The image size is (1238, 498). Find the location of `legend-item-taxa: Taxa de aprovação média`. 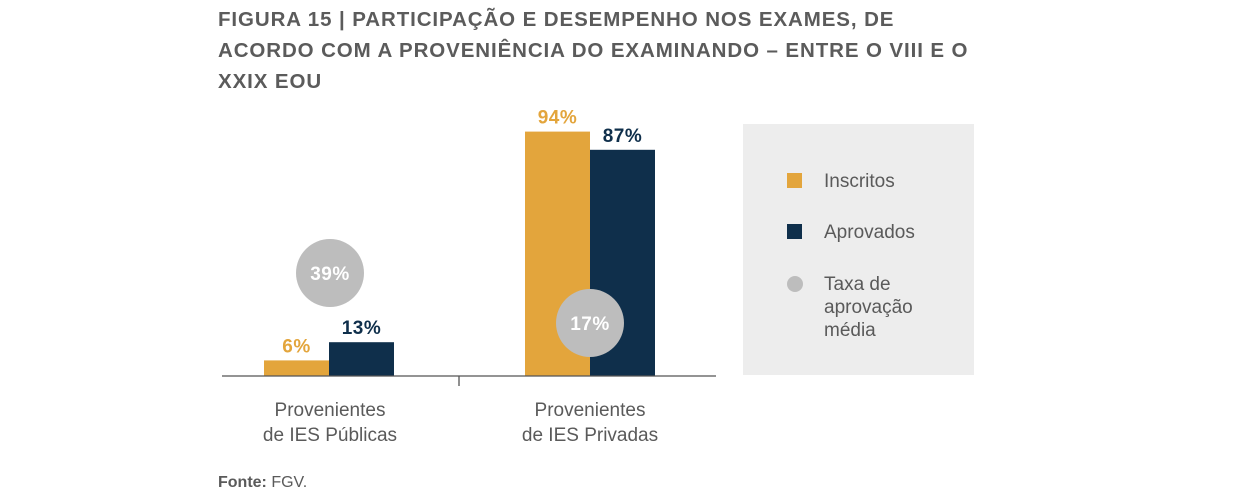

legend-item-taxa: Taxa de aprovação média is located at coordinates (865, 307).